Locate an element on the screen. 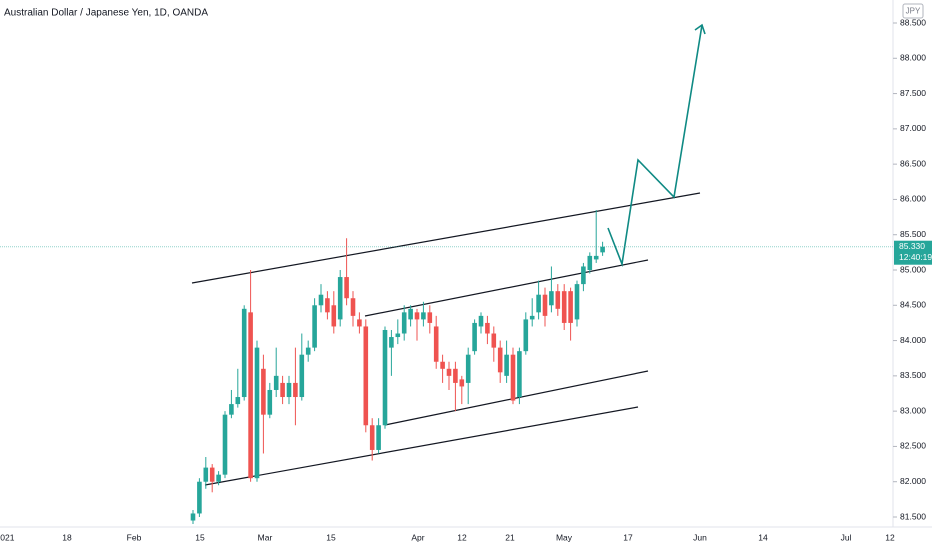 The width and height of the screenshot is (932, 550). last-price-label: 85.330 is located at coordinates (912, 246).